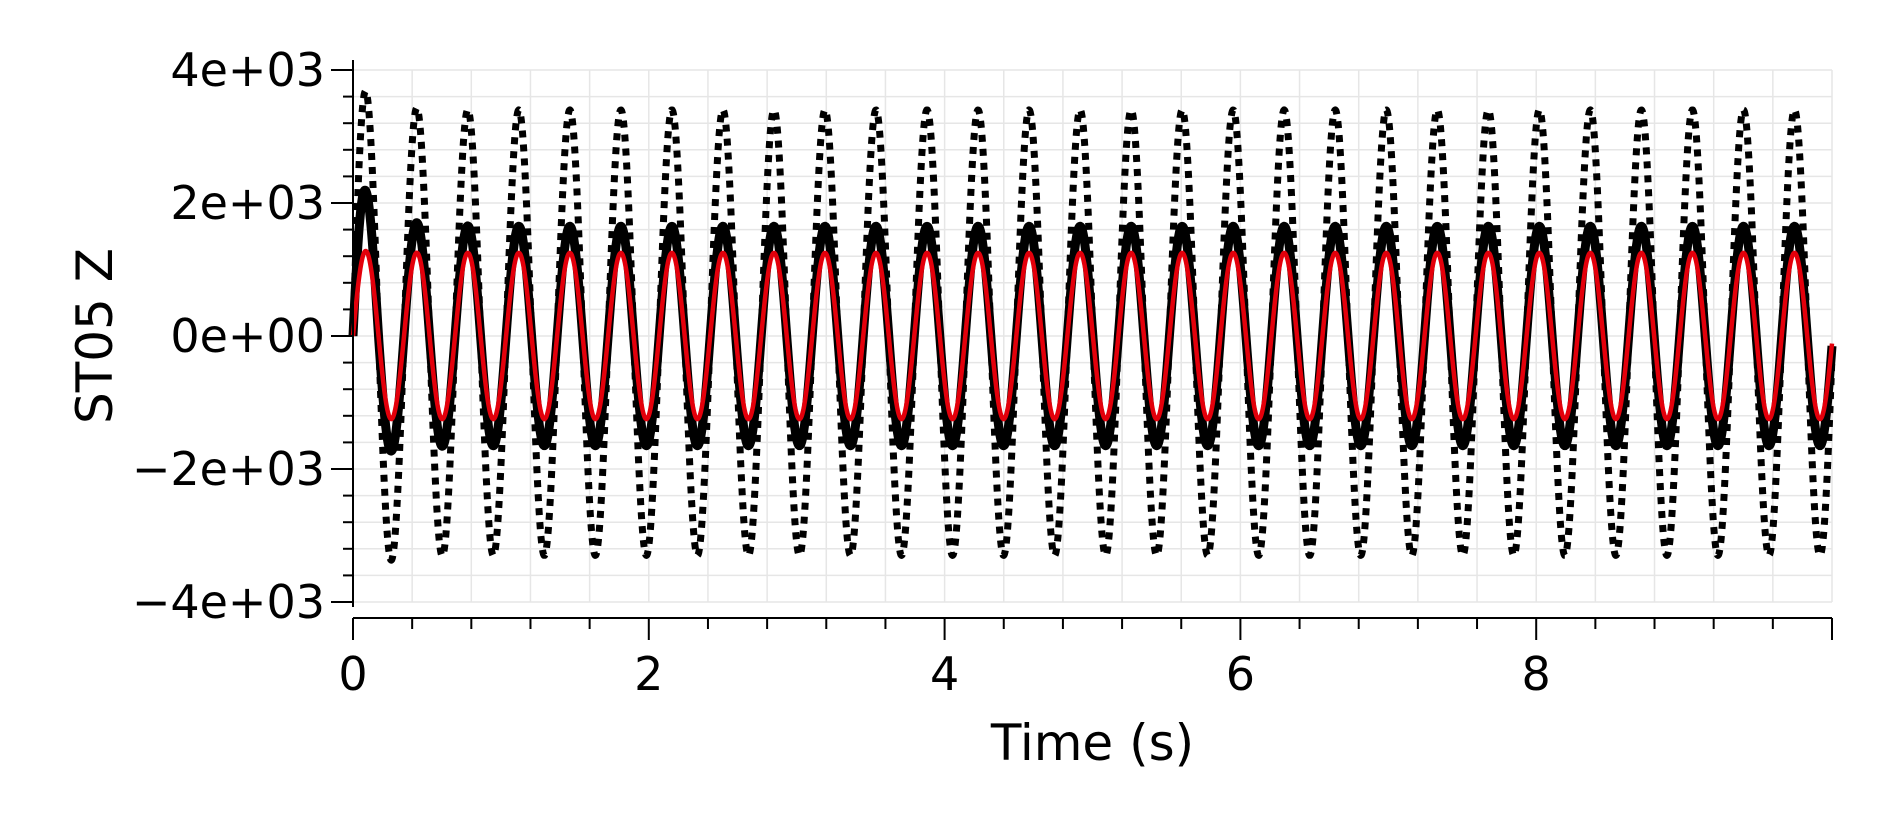 Image resolution: width=1889 pixels, height=826 pixels. Describe the element at coordinates (648, 674) in the screenshot. I see `x-tick-label: 2` at that location.